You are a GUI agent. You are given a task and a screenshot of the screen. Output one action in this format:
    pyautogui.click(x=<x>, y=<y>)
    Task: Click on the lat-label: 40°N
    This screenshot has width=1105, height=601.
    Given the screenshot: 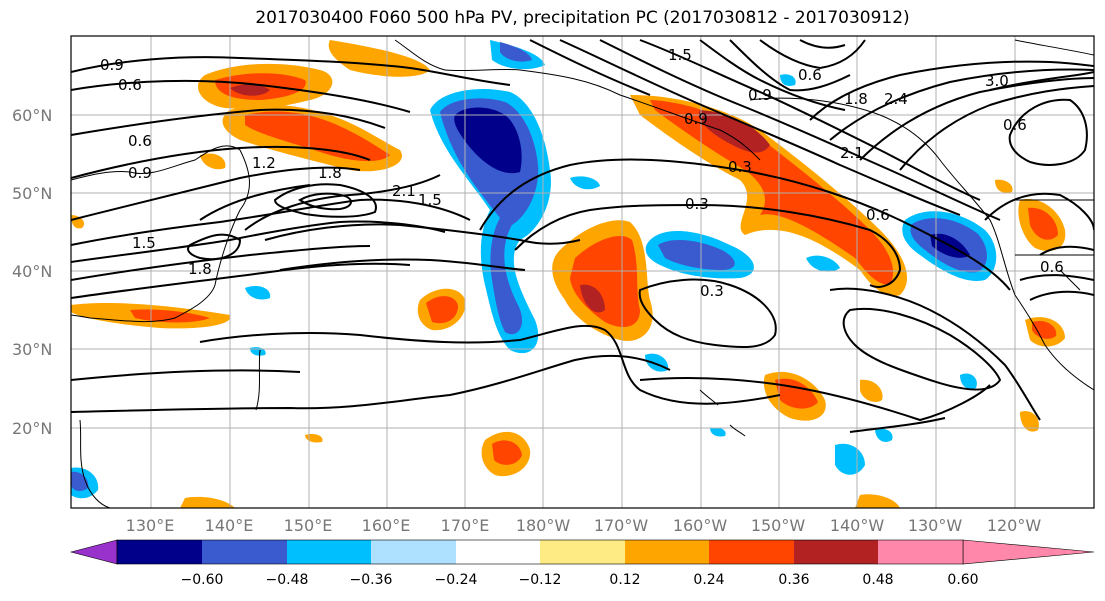 What is the action you would take?
    pyautogui.click(x=32, y=271)
    